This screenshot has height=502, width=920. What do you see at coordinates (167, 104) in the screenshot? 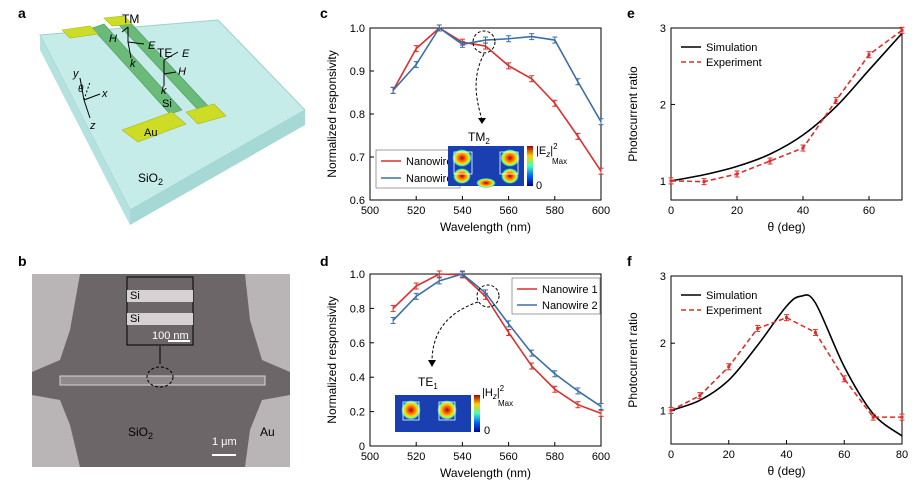
I see `si-label: Si` at bounding box center [167, 104].